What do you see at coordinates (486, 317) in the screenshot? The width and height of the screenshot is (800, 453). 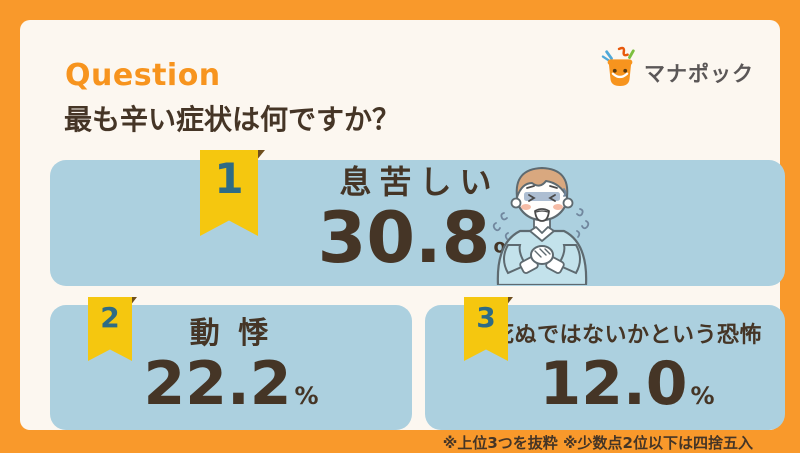 I see `rank-number: 3` at bounding box center [486, 317].